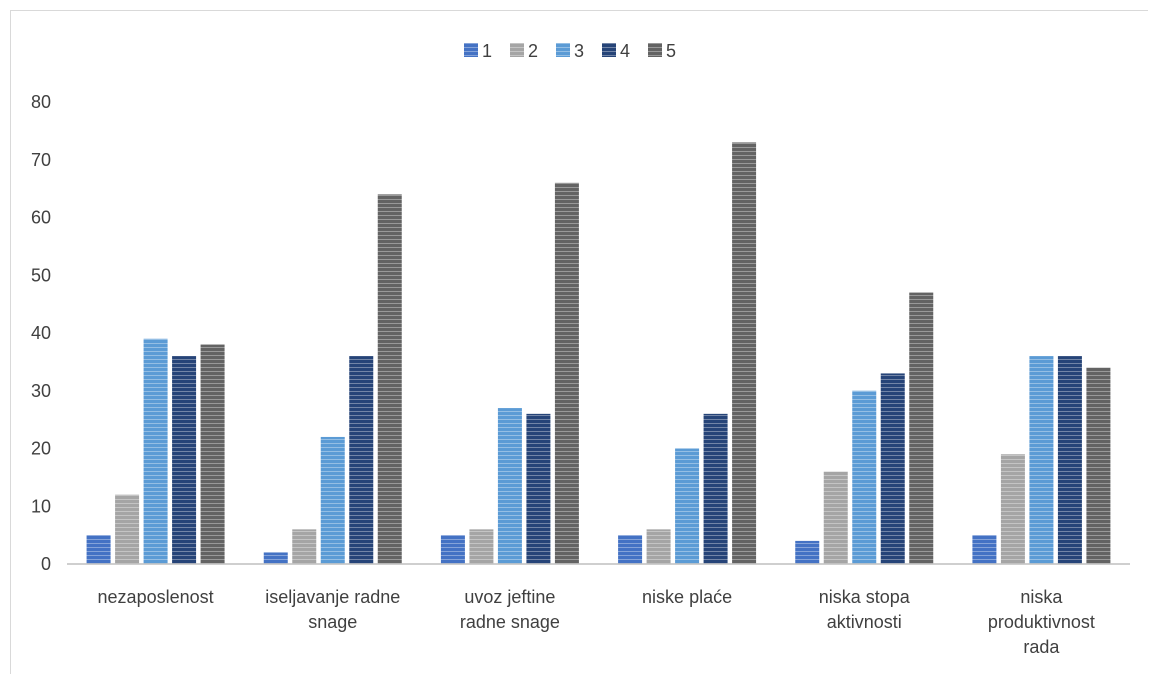  What do you see at coordinates (156, 597) in the screenshot?
I see `x-category-label: nezaposlenost` at bounding box center [156, 597].